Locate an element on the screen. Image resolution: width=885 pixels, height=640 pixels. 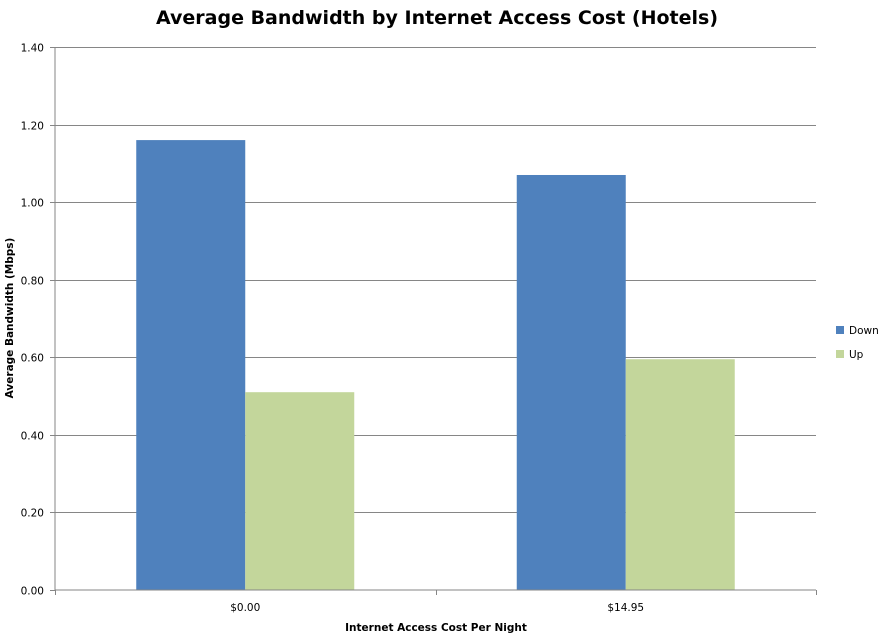
x-tick-label: $0.00 is located at coordinates (245, 608).